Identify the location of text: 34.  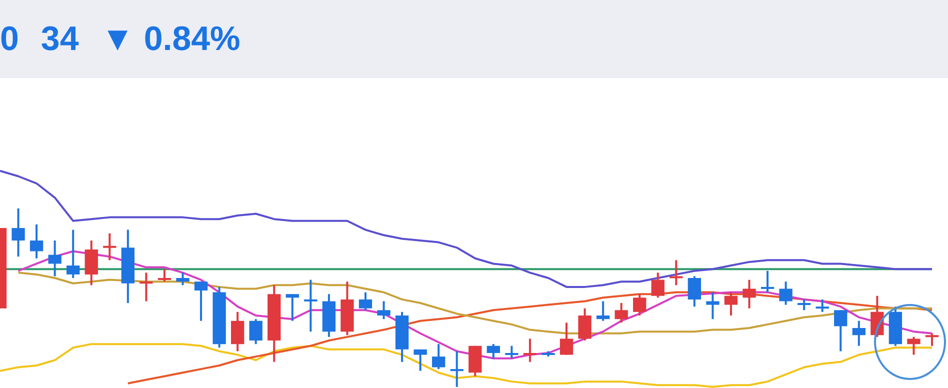
(59, 39).